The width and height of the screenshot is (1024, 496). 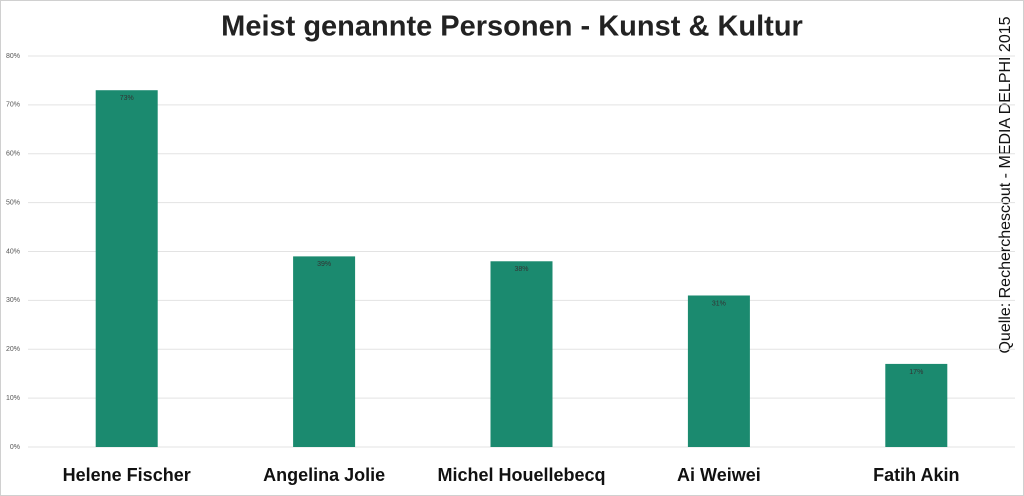 I want to click on y-tick-label: 20%, so click(x=13, y=349).